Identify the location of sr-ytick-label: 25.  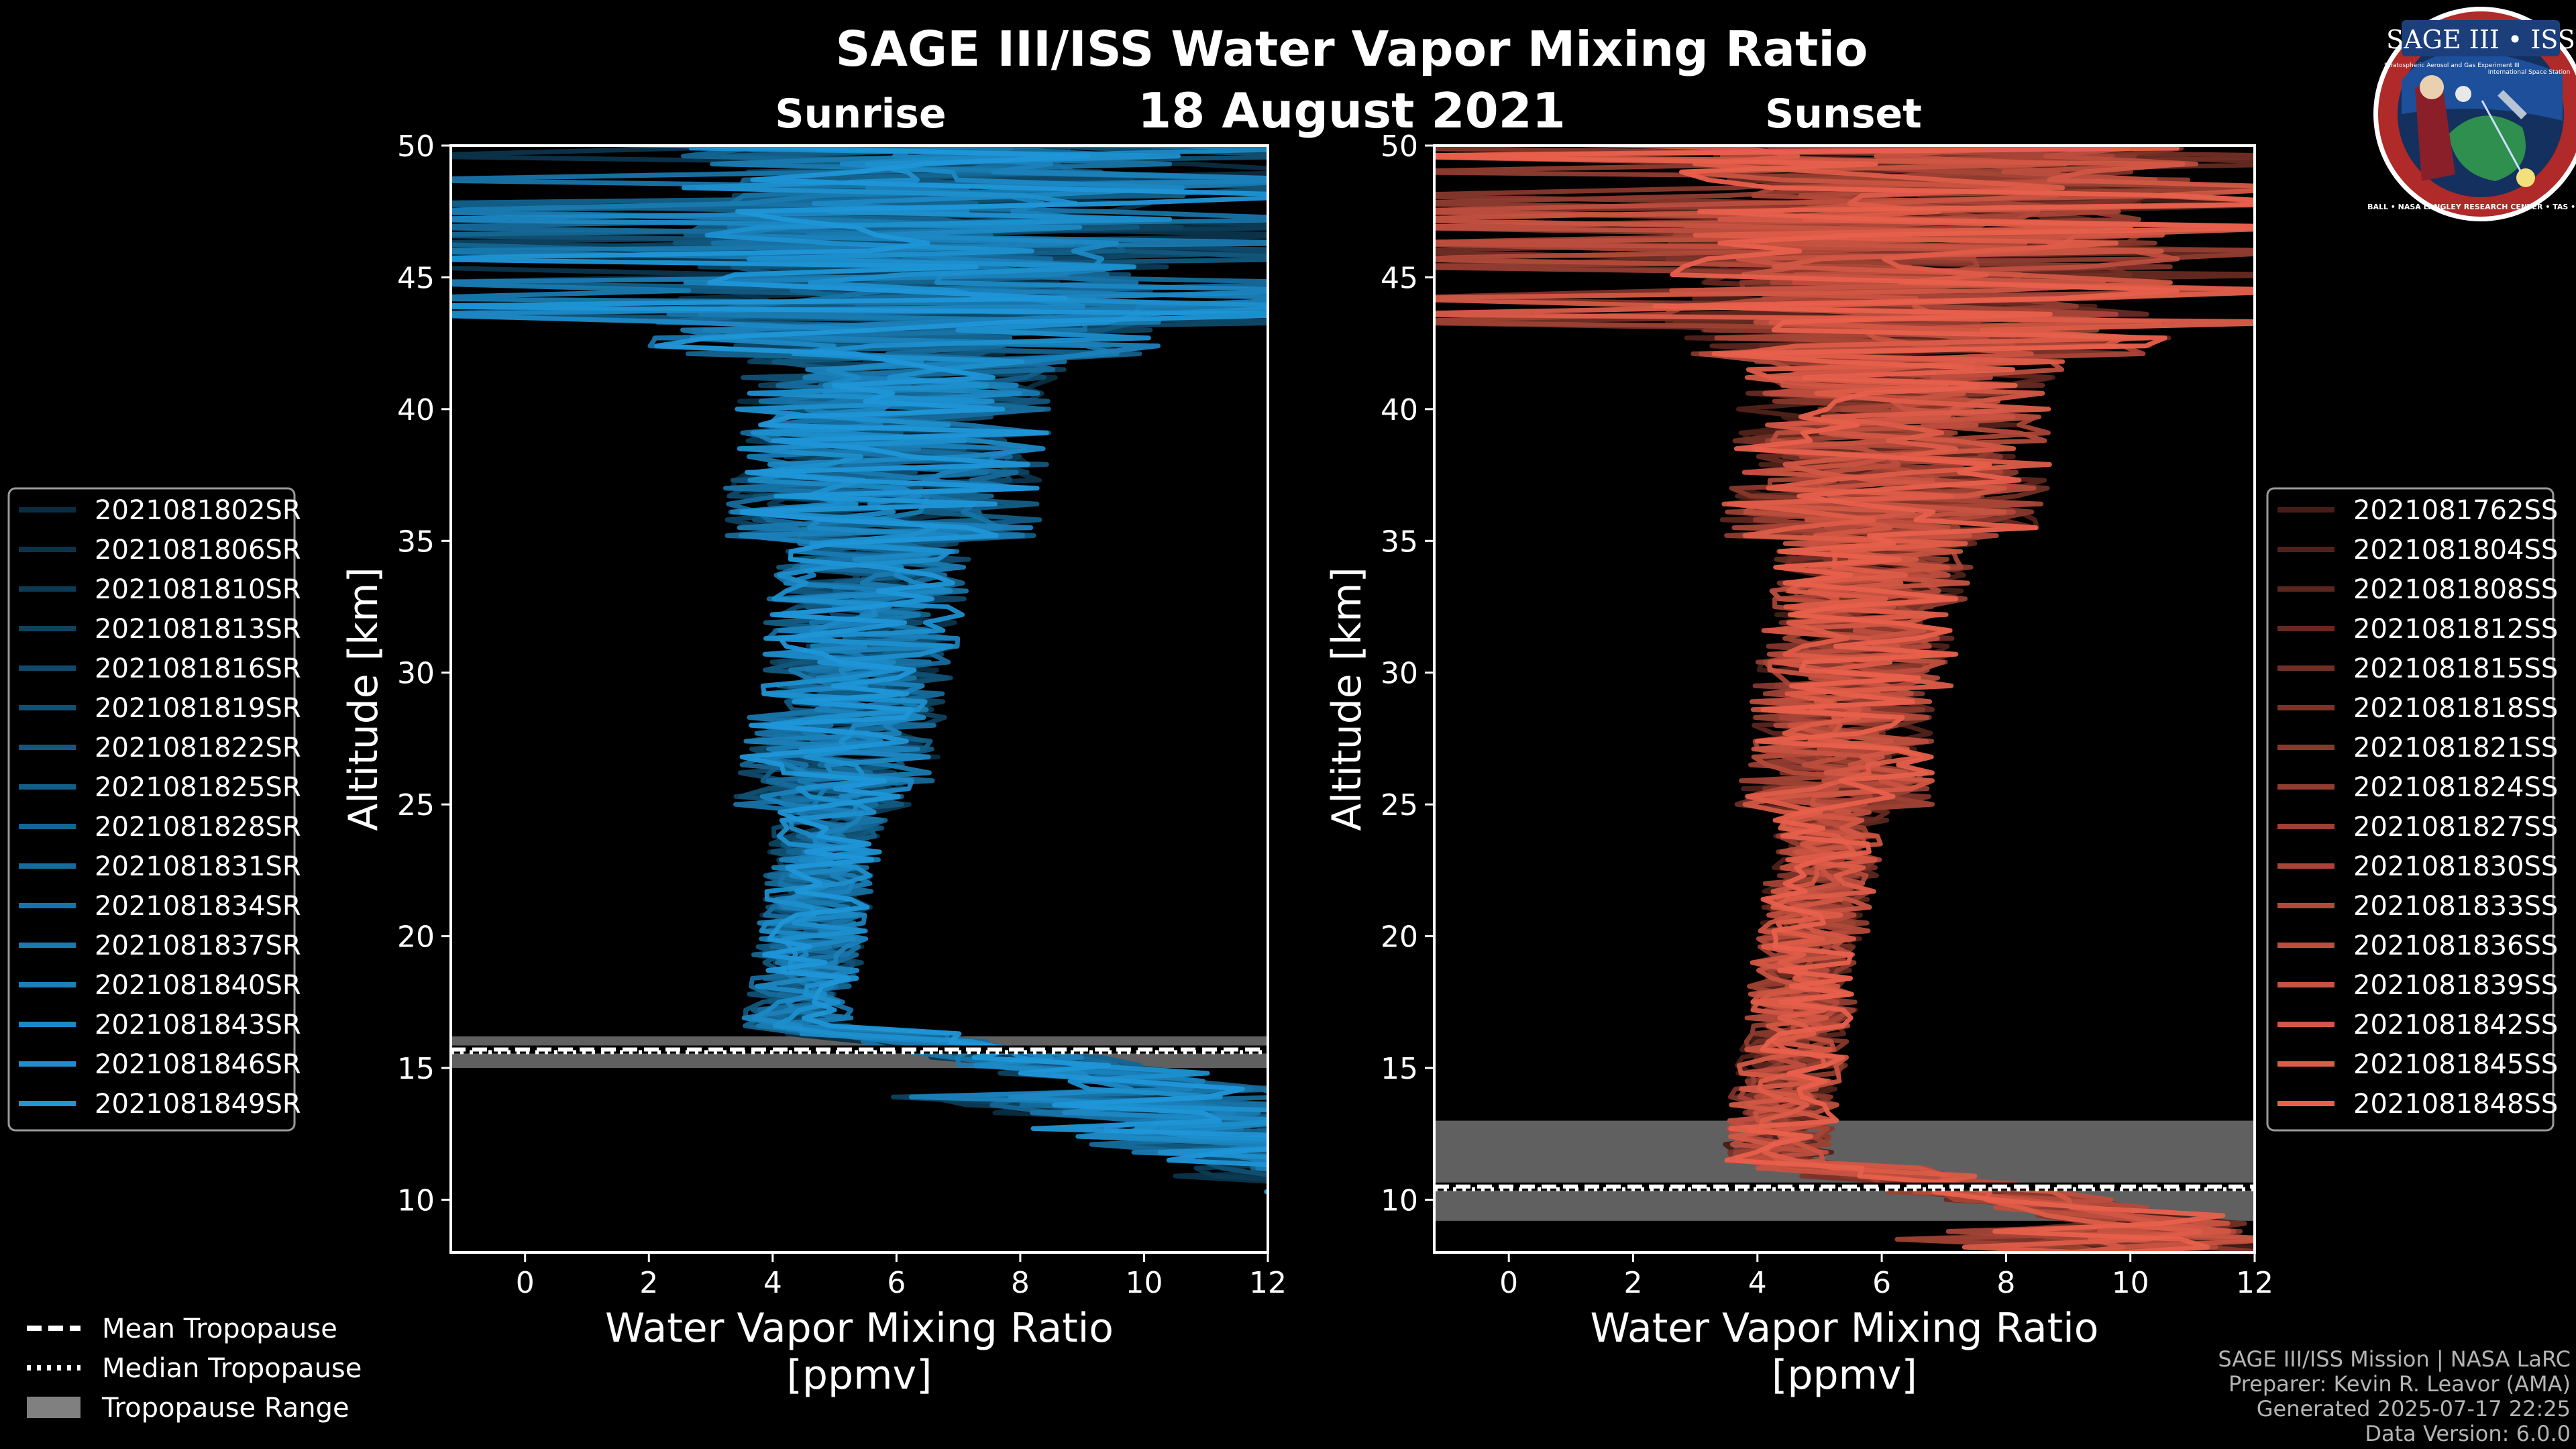
(416, 805).